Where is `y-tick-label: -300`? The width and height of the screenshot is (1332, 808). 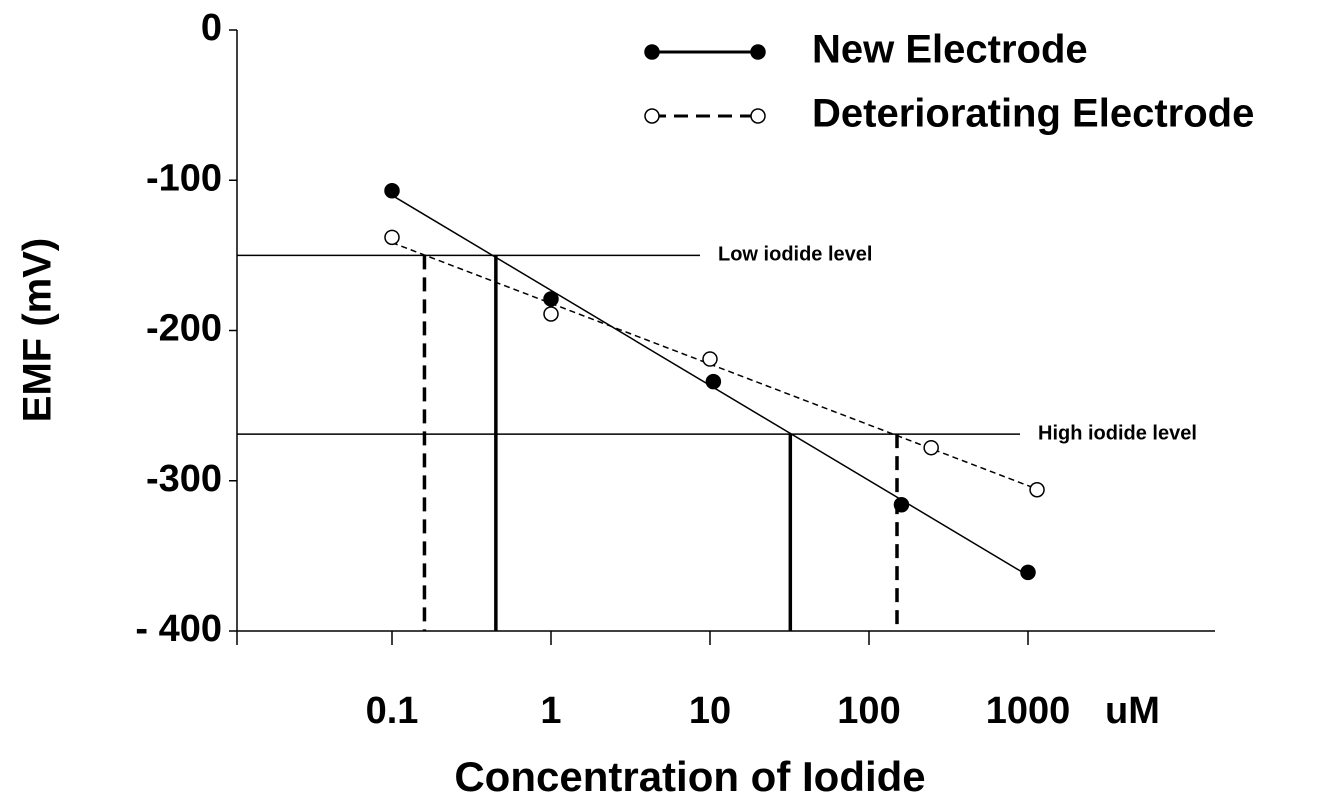 y-tick-label: -300 is located at coordinates (184, 479).